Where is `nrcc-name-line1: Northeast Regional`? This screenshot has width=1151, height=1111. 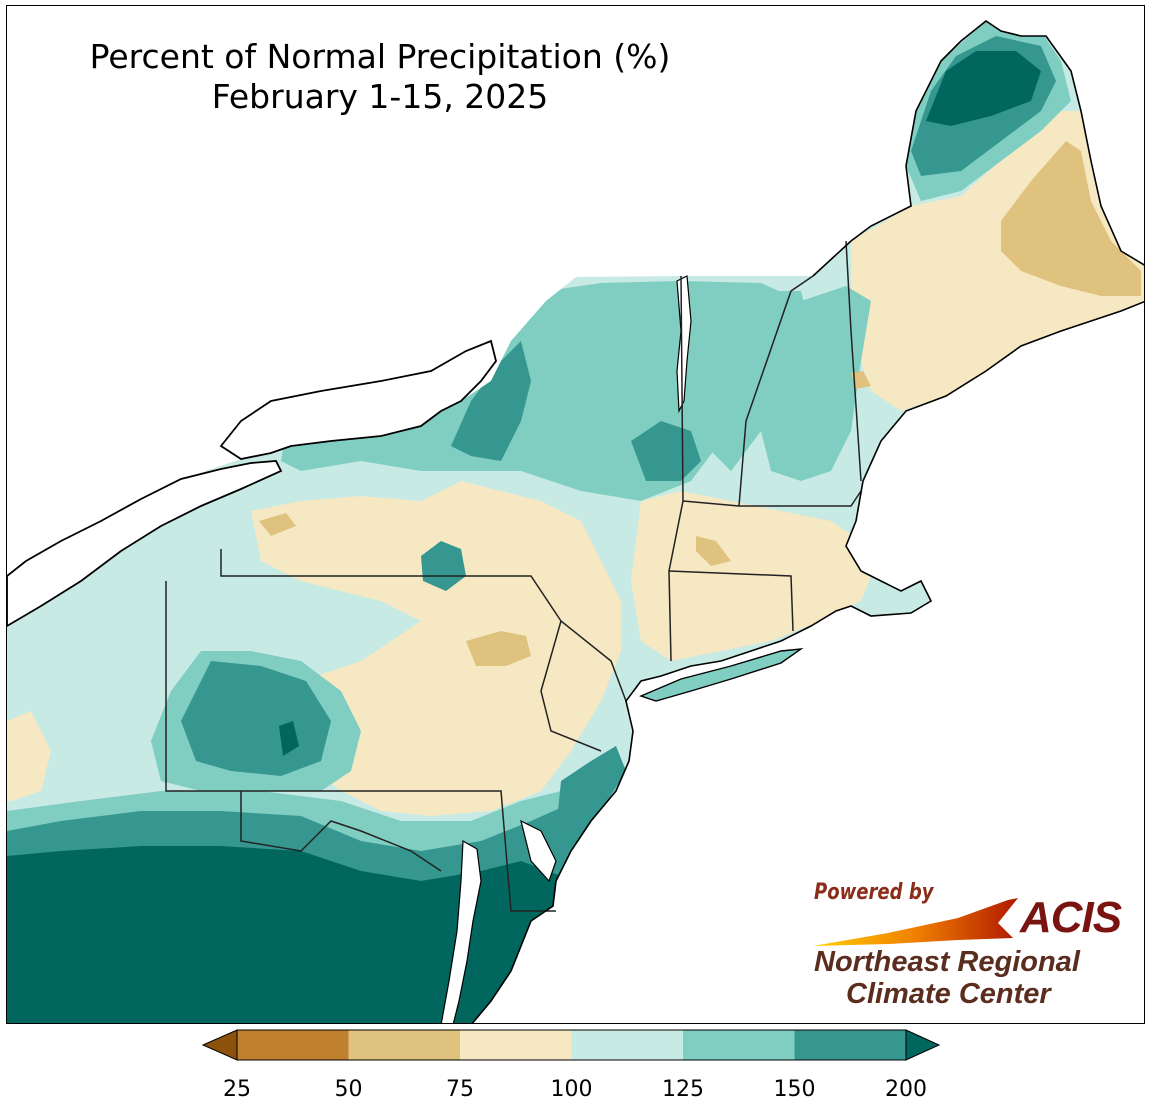
nrcc-name-line1: Northeast Regional is located at coordinates (947, 962).